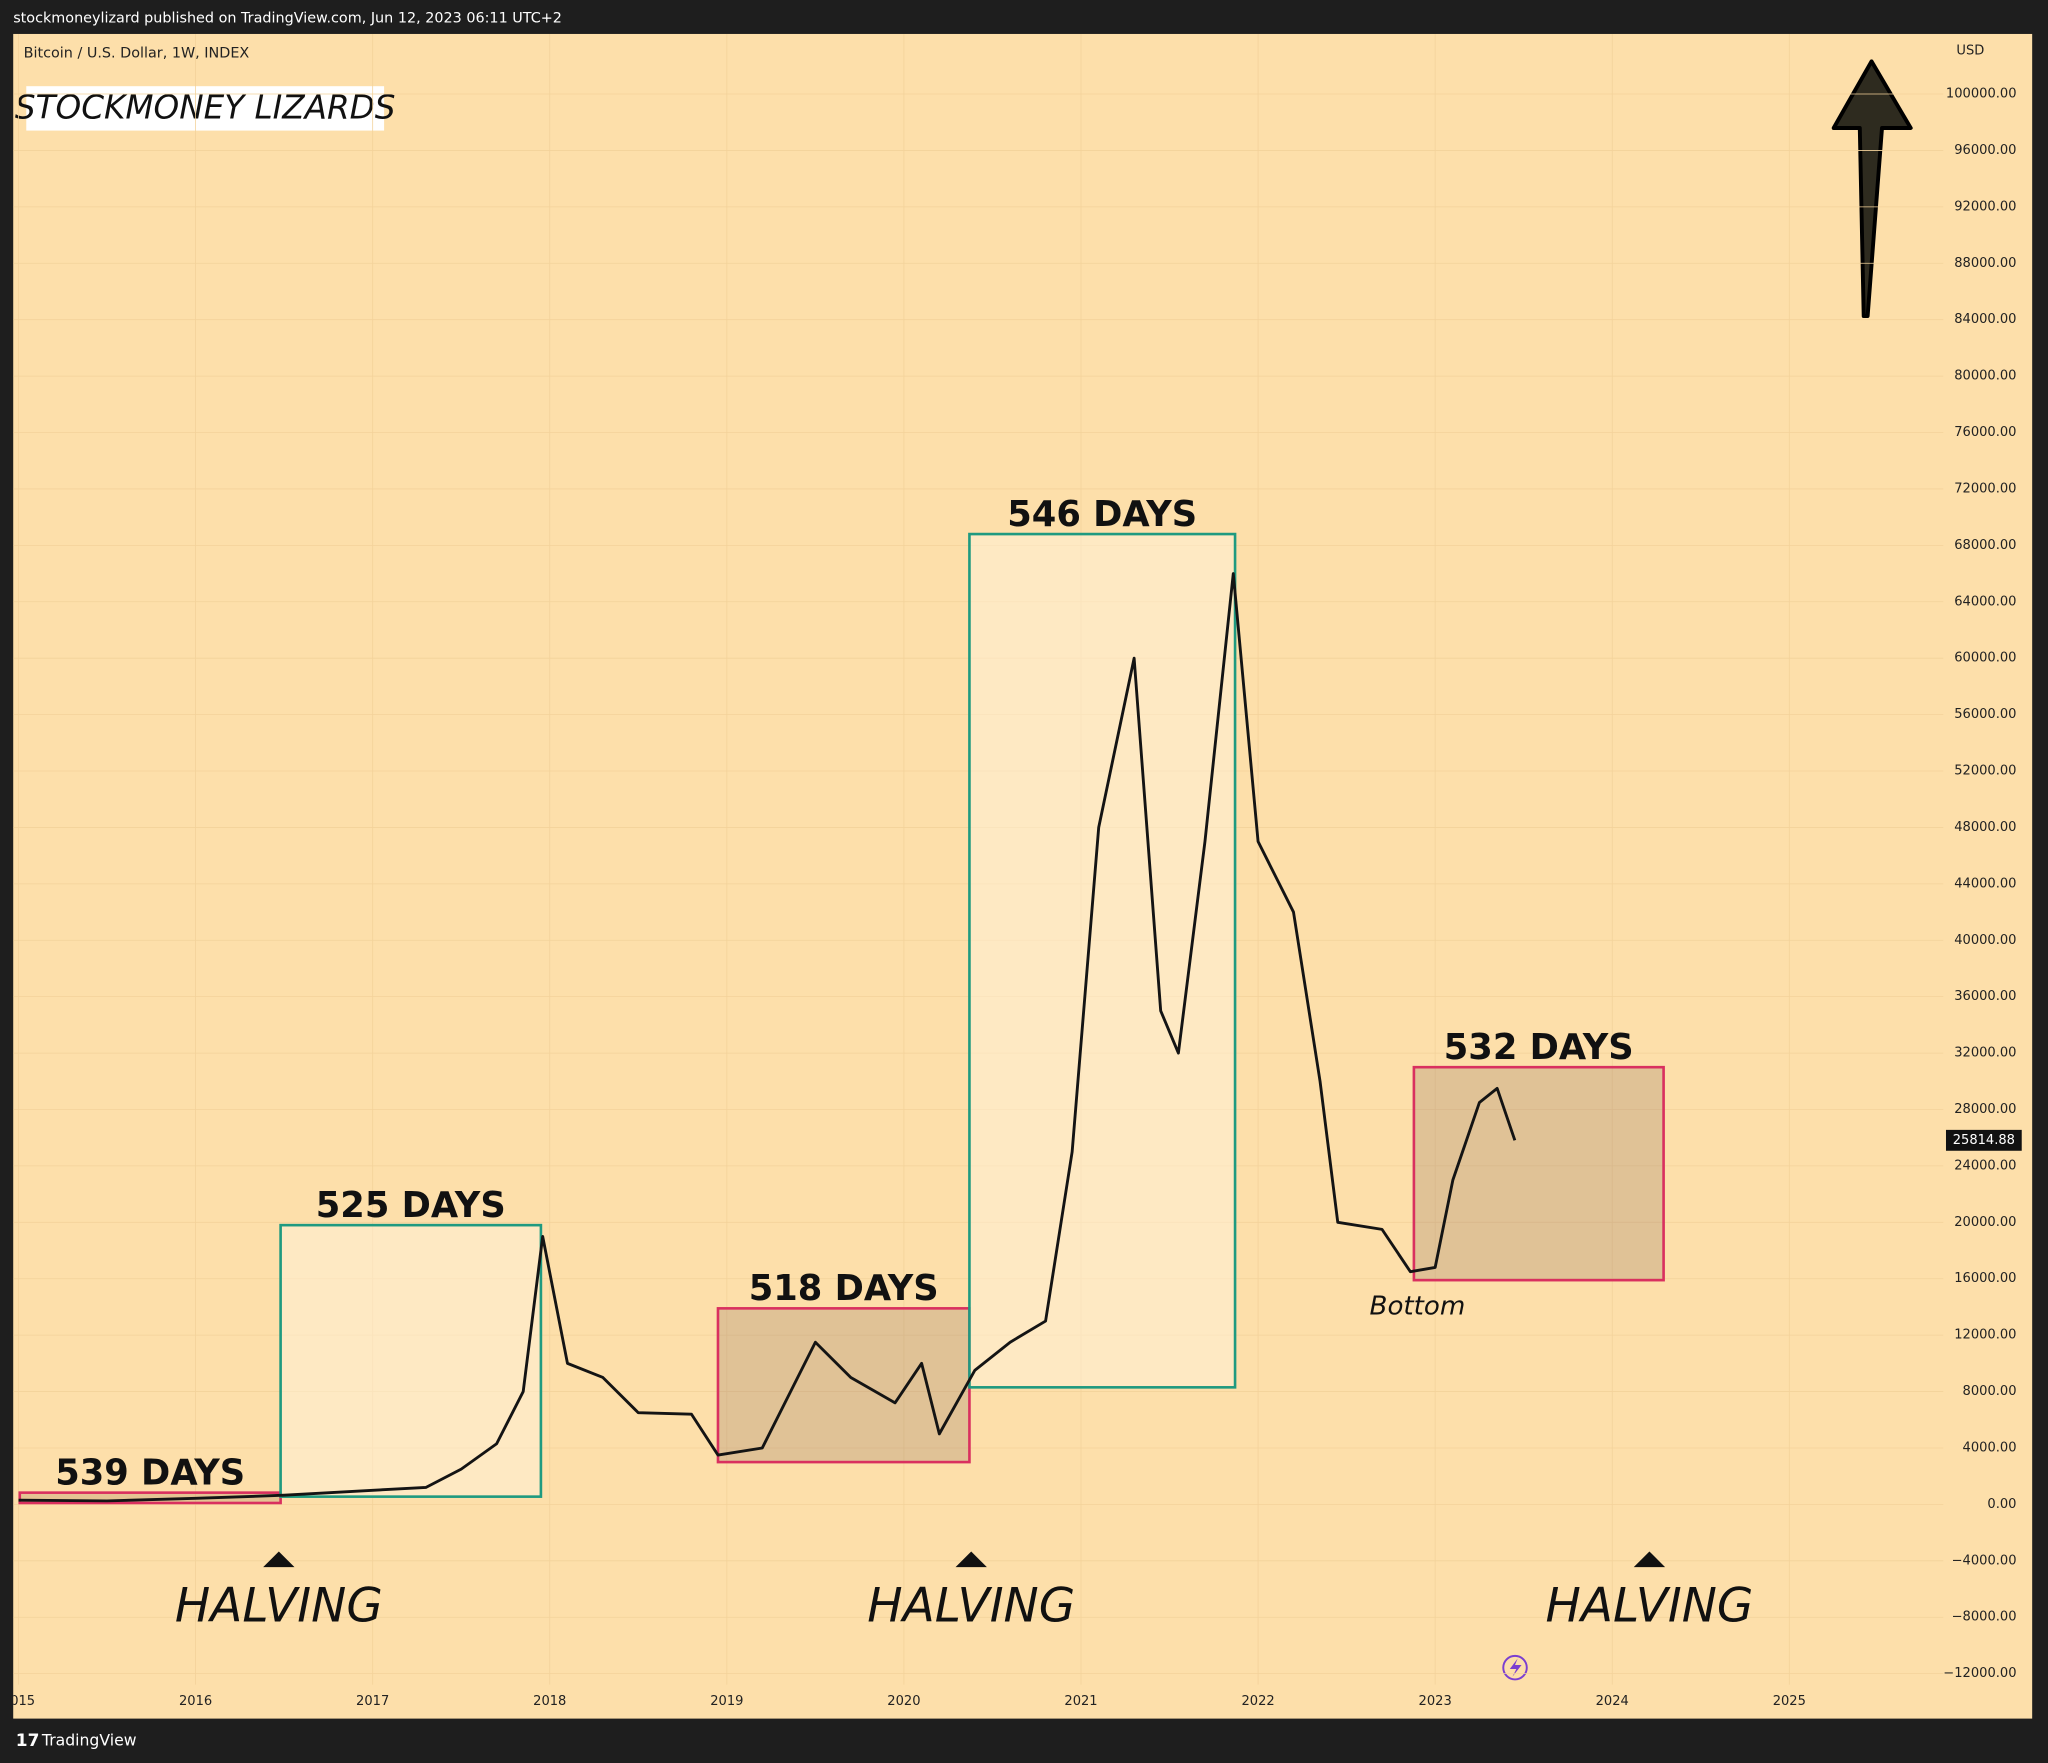 The height and width of the screenshot is (1763, 2048). What do you see at coordinates (1257, 1701) in the screenshot?
I see `x-tick-label: 2022` at bounding box center [1257, 1701].